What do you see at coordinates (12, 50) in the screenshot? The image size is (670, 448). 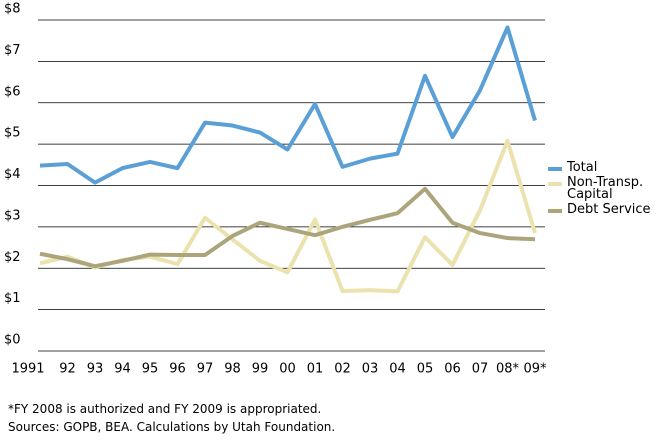 I see `y-tick-label: $7` at bounding box center [12, 50].